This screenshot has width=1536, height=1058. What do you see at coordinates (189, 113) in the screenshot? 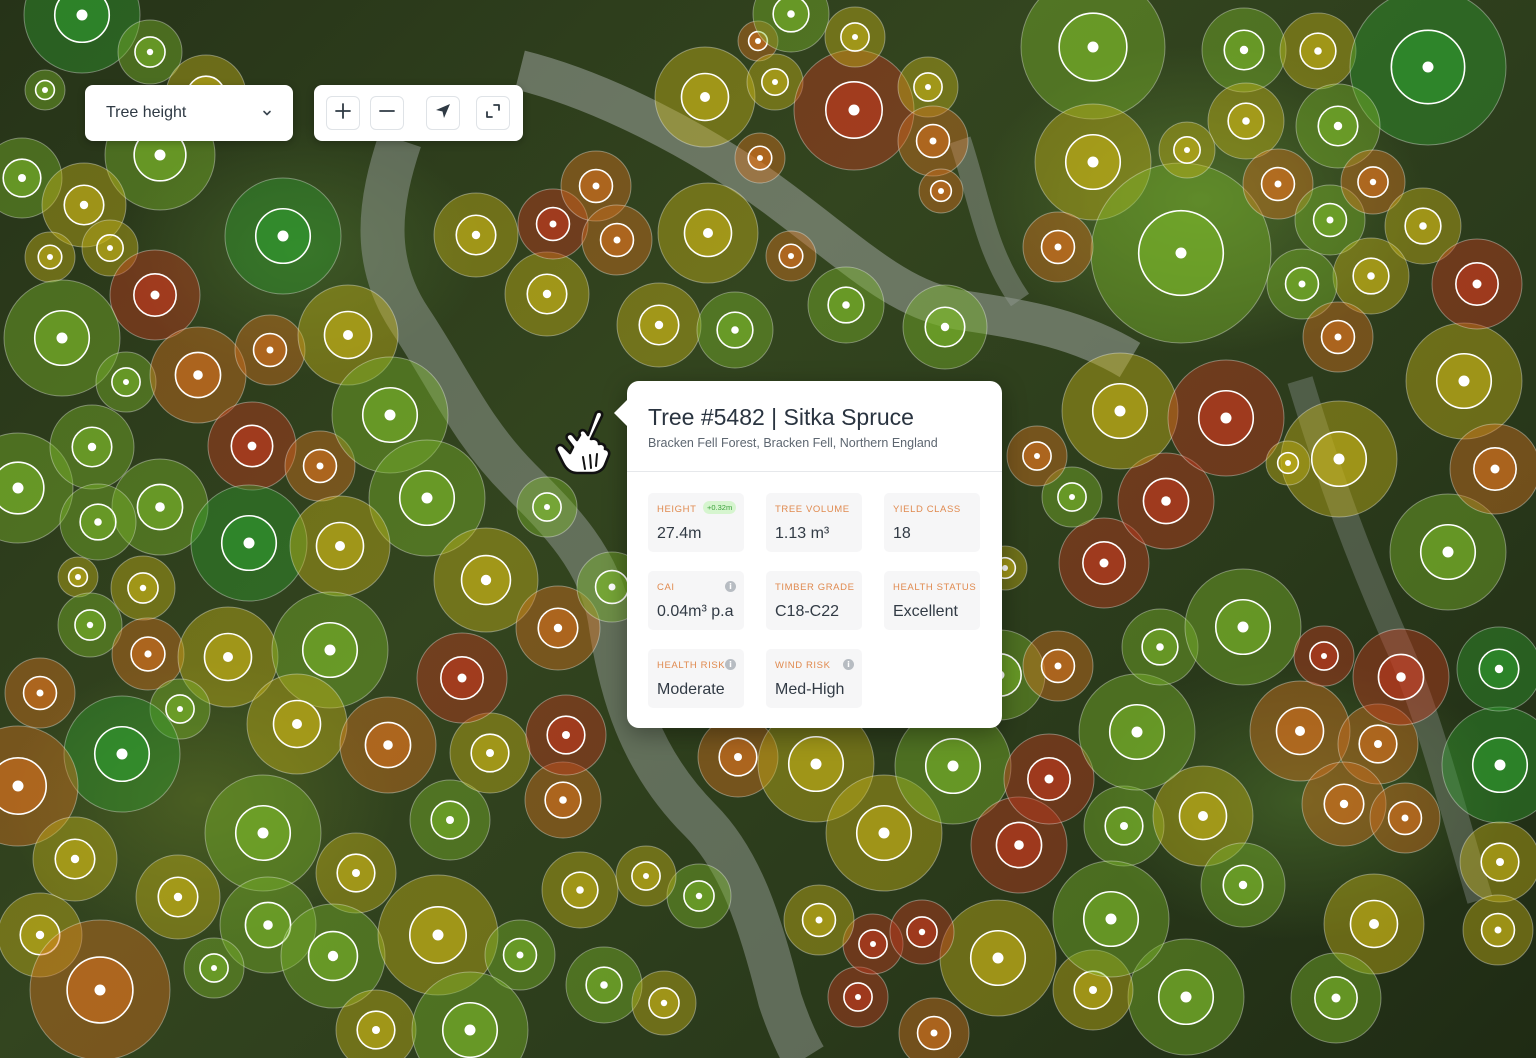
I see `layer-dropdown: Tree height` at bounding box center [189, 113].